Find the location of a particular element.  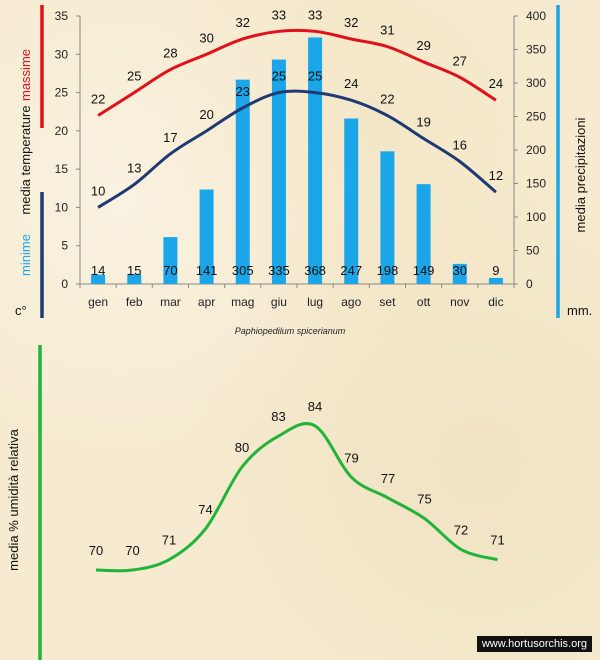

min-temp-line is located at coordinates (297, 149).